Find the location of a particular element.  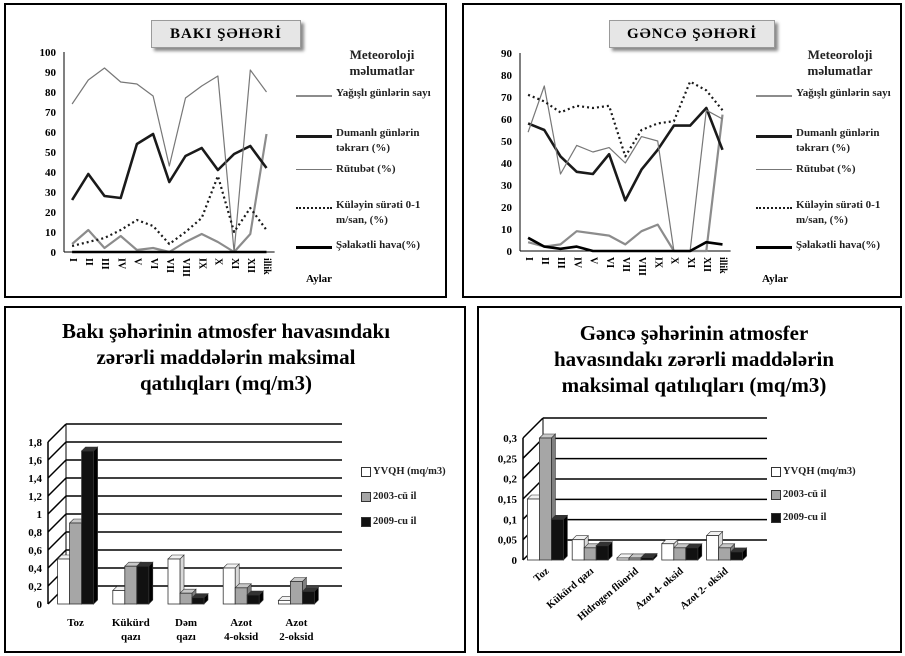

bar-azot-2-oksid-yvqh-mq-m3 is located at coordinates (713, 548).